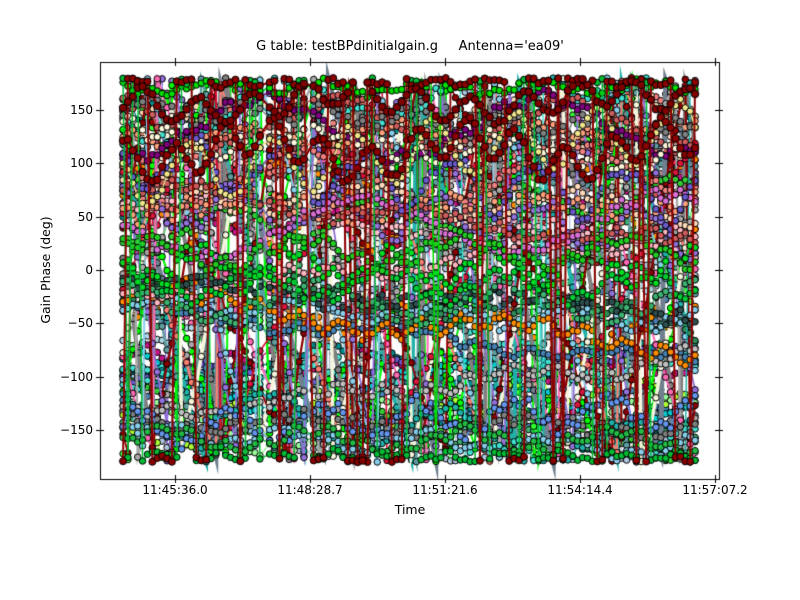 The height and width of the screenshot is (600, 800). What do you see at coordinates (410, 509) in the screenshot?
I see `x-axis-label: Time` at bounding box center [410, 509].